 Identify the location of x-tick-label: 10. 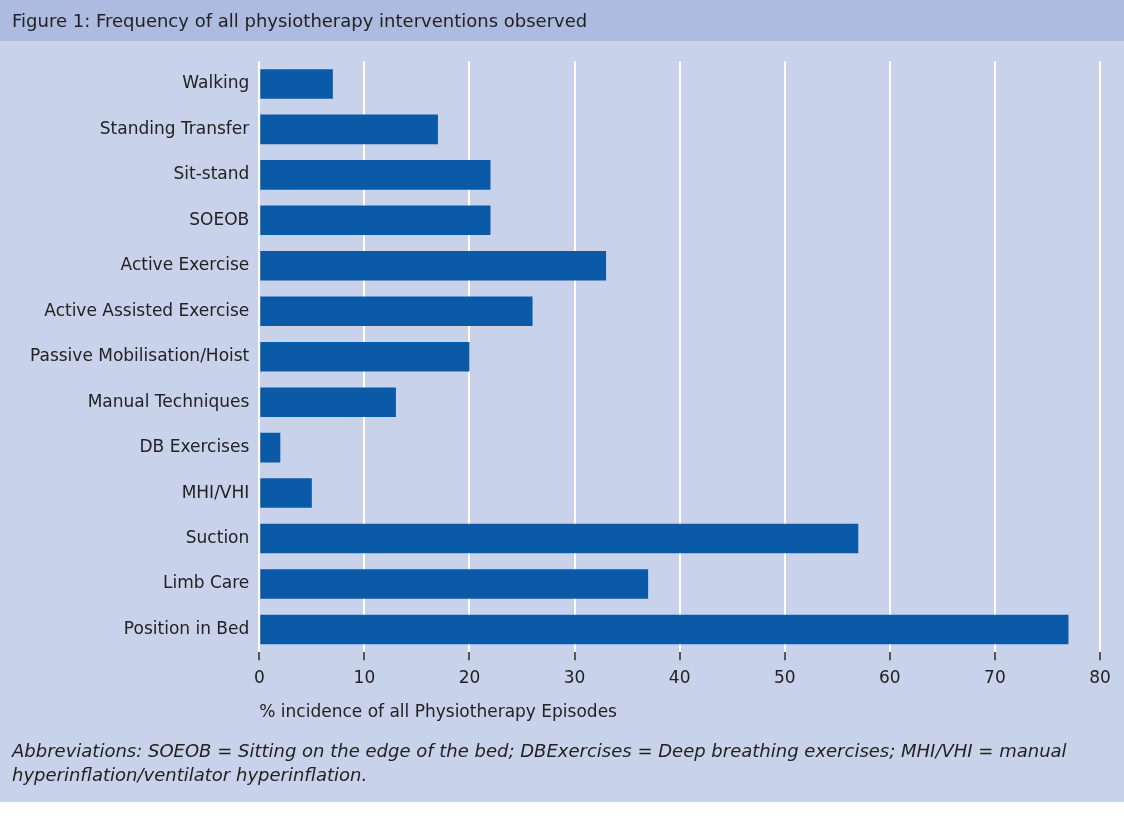
(364, 676).